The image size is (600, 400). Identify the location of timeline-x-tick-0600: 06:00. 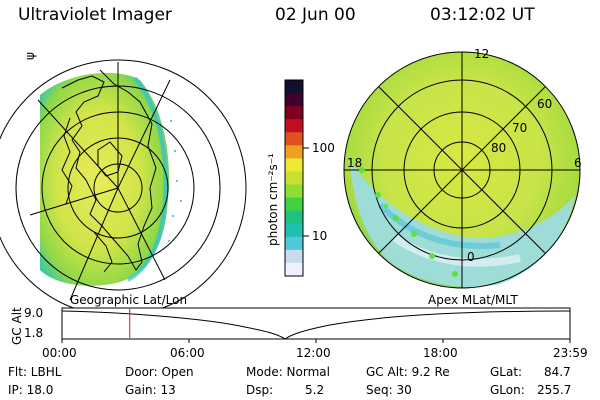
(187, 353).